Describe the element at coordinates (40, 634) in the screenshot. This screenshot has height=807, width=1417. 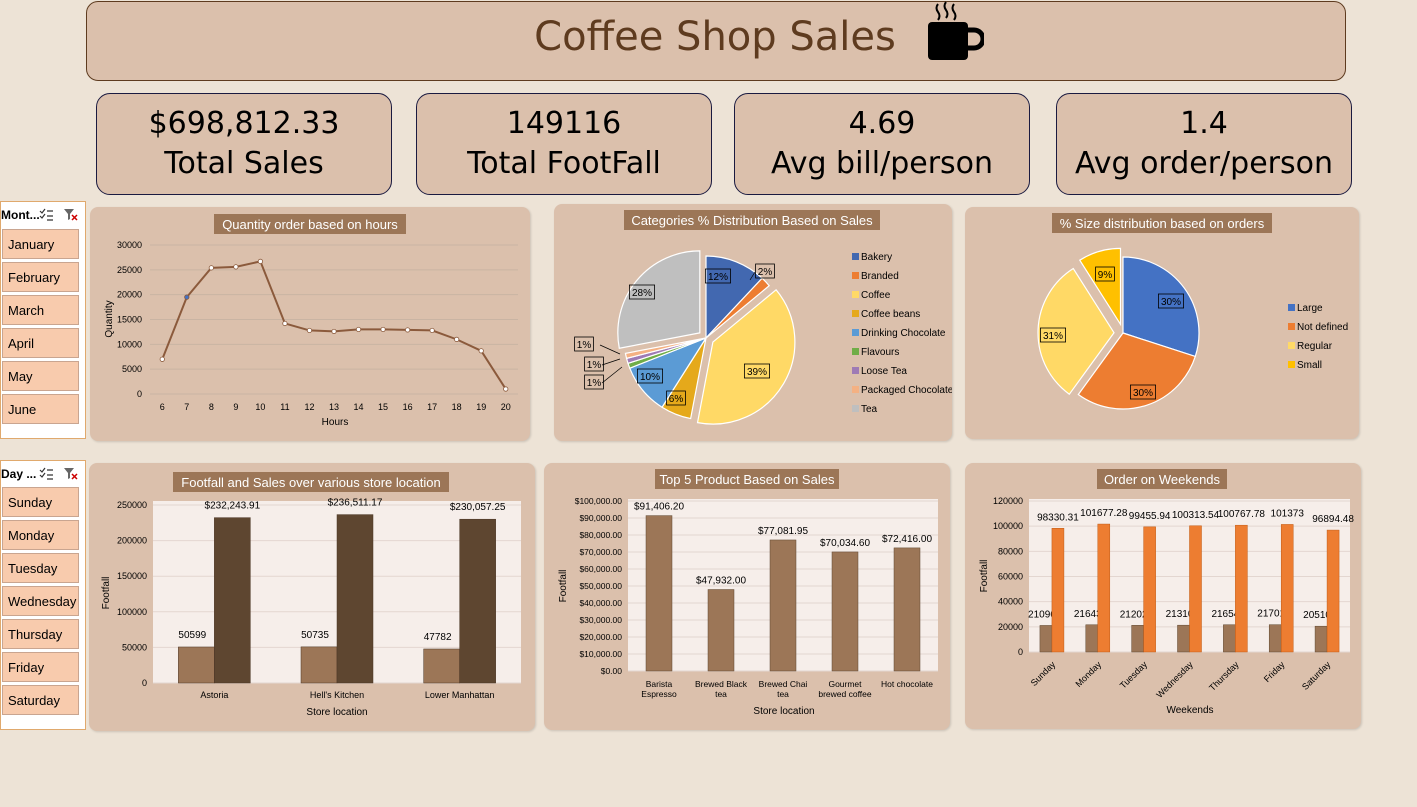
I see `slicer-item-thursday: Thursday` at that location.